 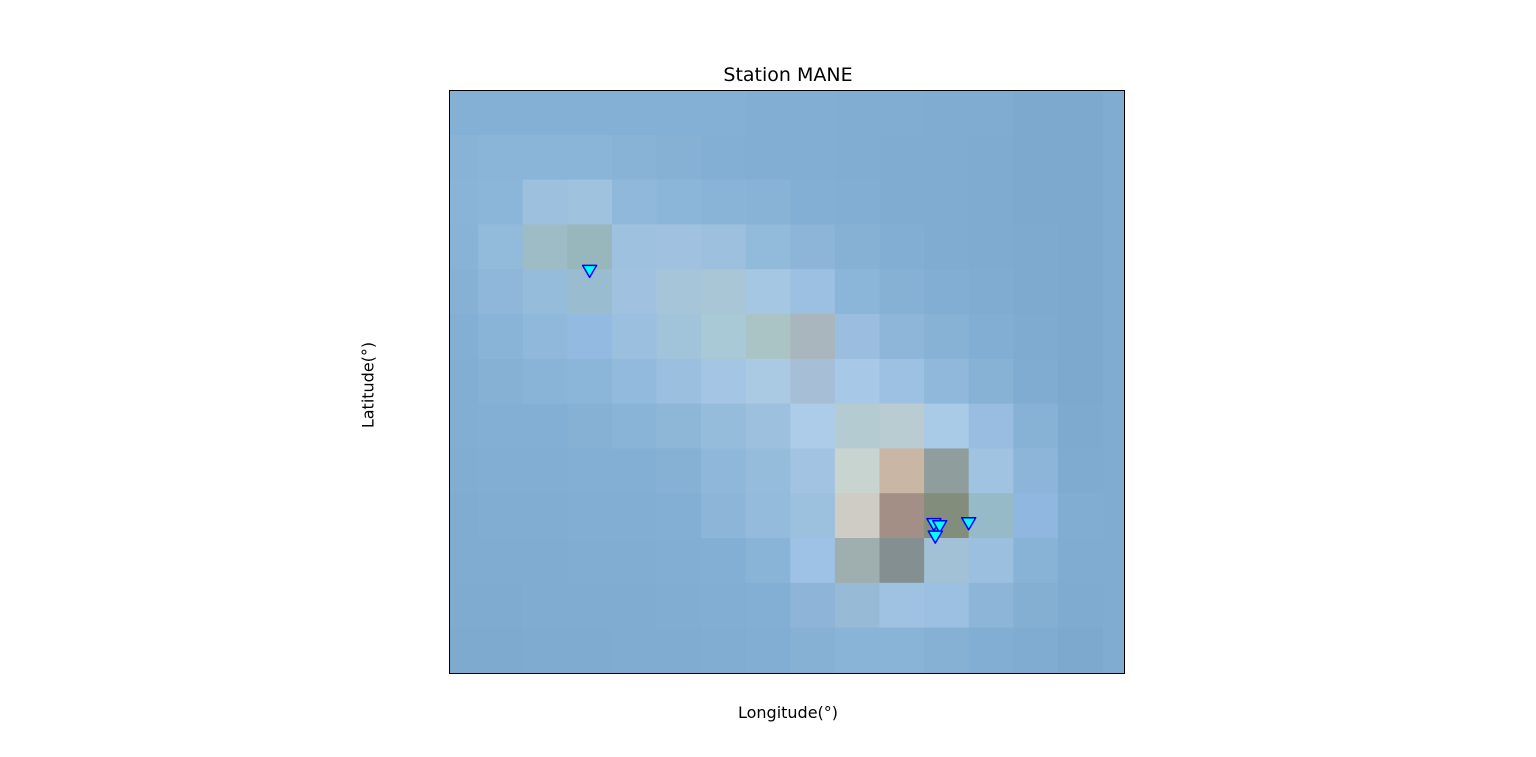 I want to click on x-axis-label: Longitude(°), so click(x=788, y=712).